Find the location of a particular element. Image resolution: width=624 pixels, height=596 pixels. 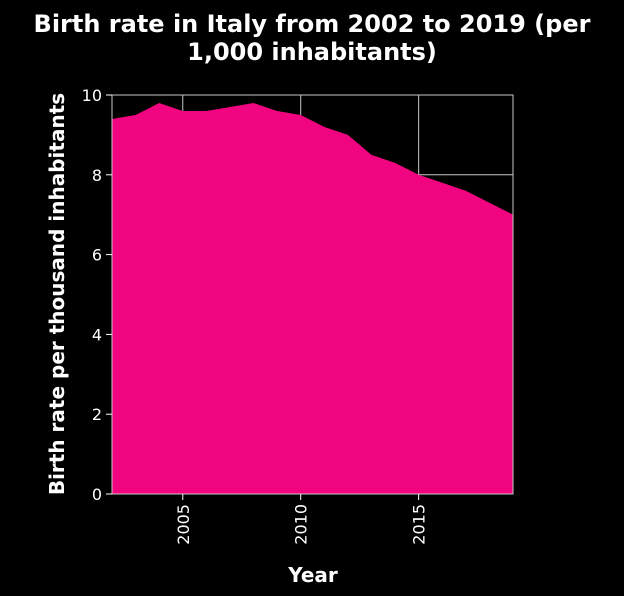

x-tick-label: 2015 is located at coordinates (419, 524).